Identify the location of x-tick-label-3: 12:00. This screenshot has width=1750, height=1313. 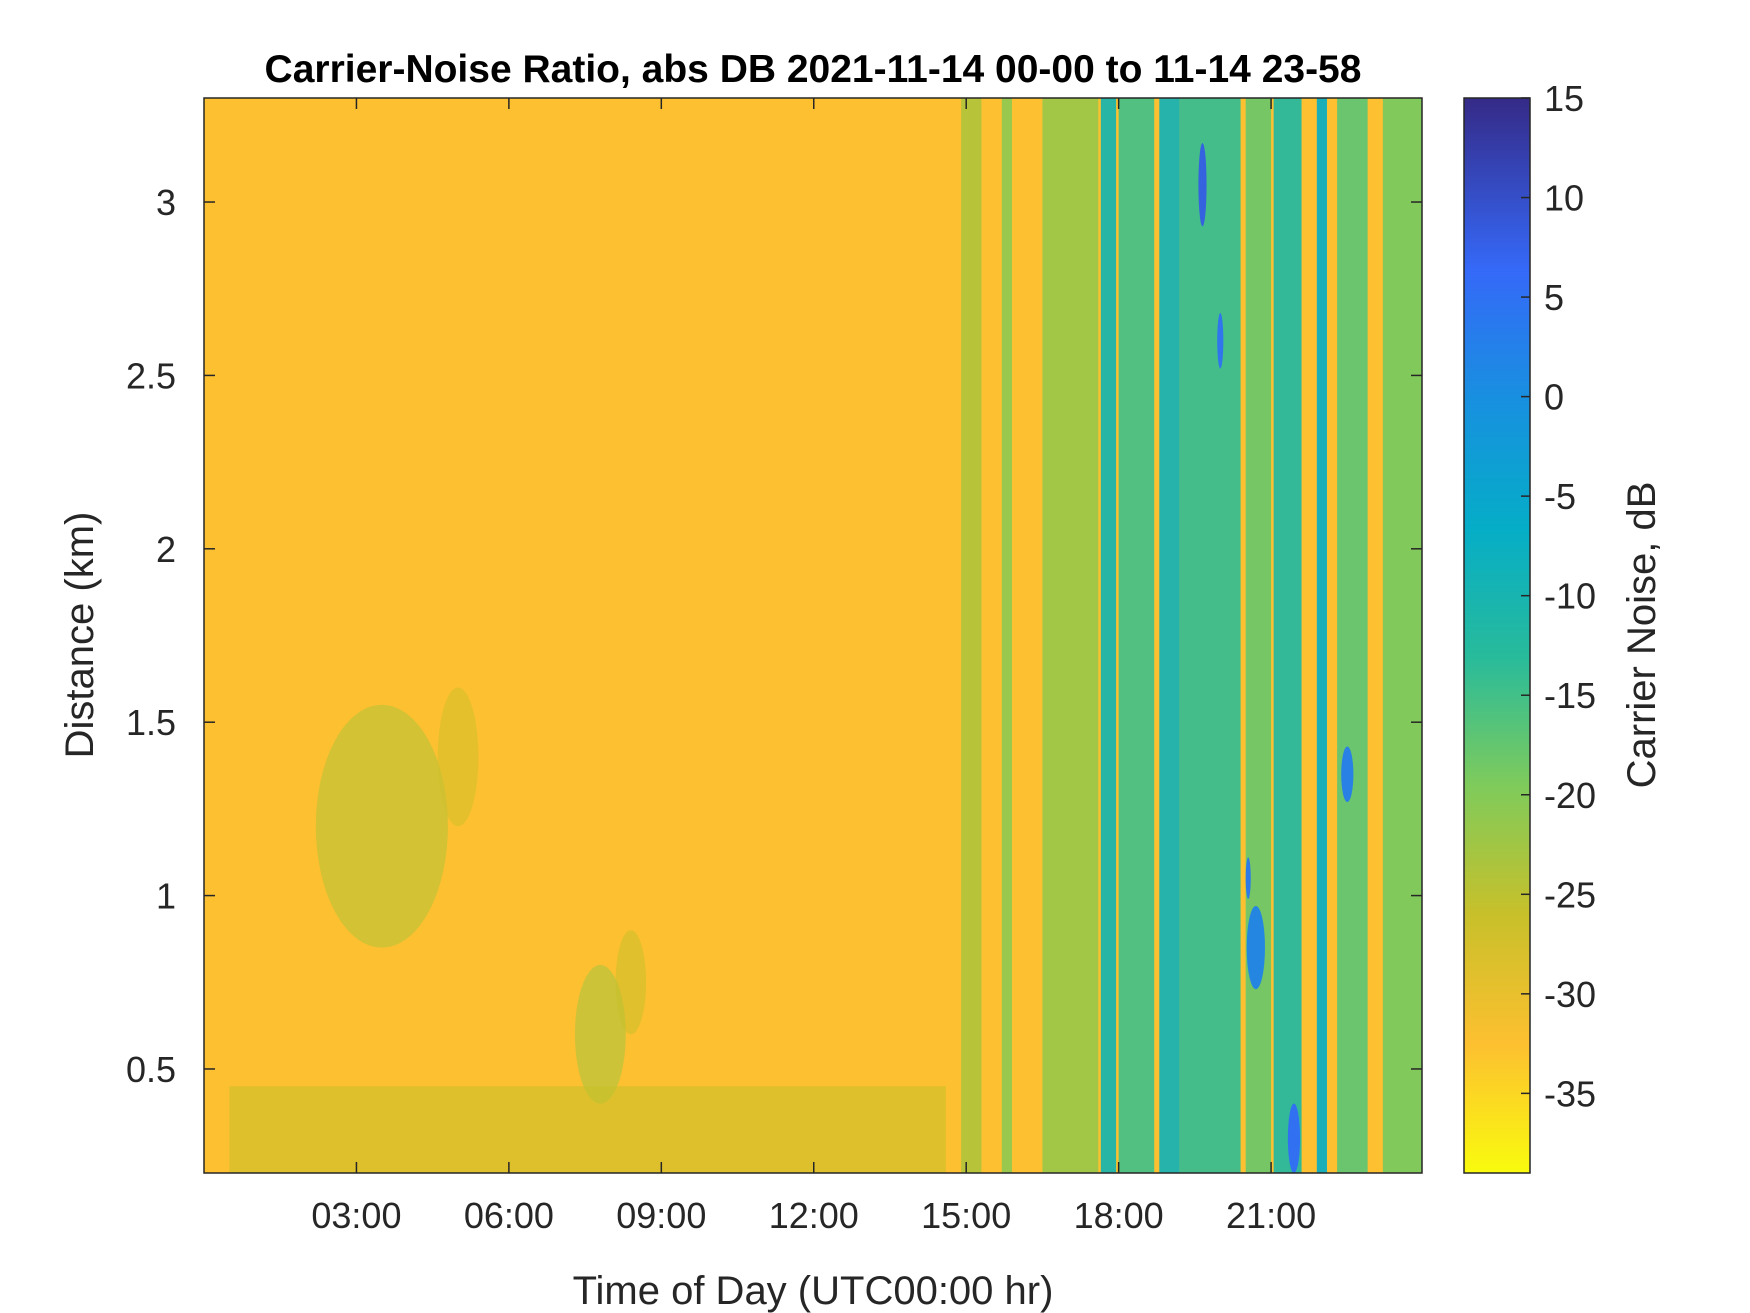
(814, 1215).